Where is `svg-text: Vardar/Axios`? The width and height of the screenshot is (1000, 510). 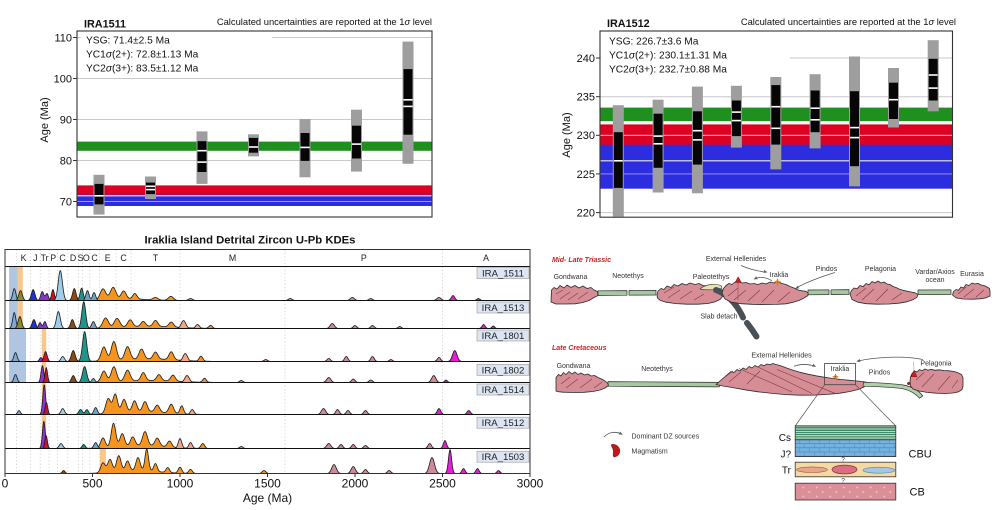
svg-text: Vardar/Axios is located at coordinates (935, 272).